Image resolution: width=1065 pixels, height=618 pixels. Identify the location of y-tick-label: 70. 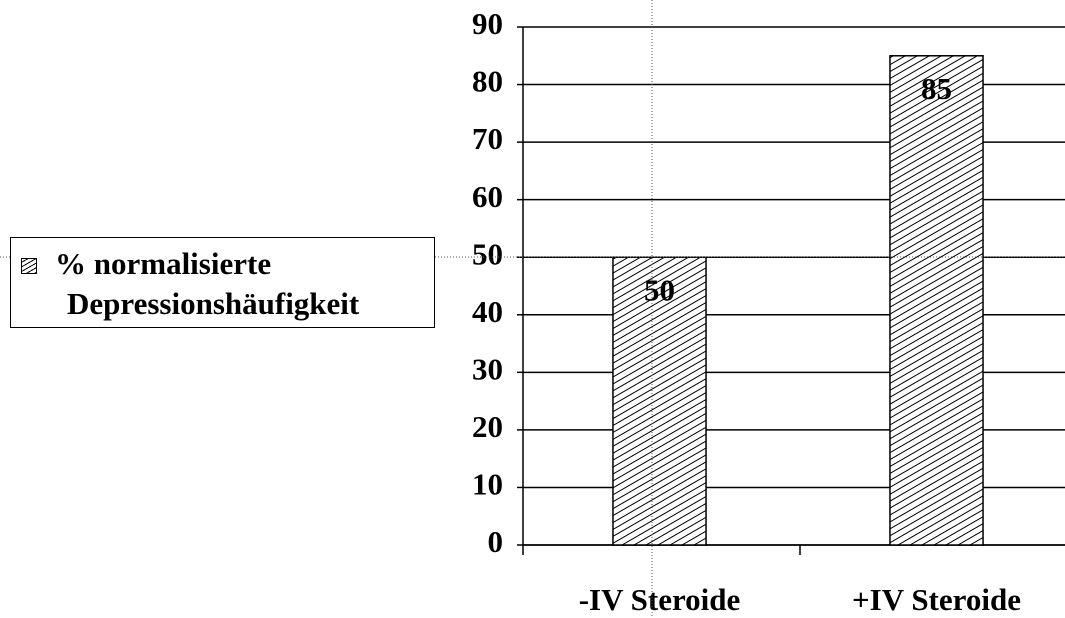
(487, 138).